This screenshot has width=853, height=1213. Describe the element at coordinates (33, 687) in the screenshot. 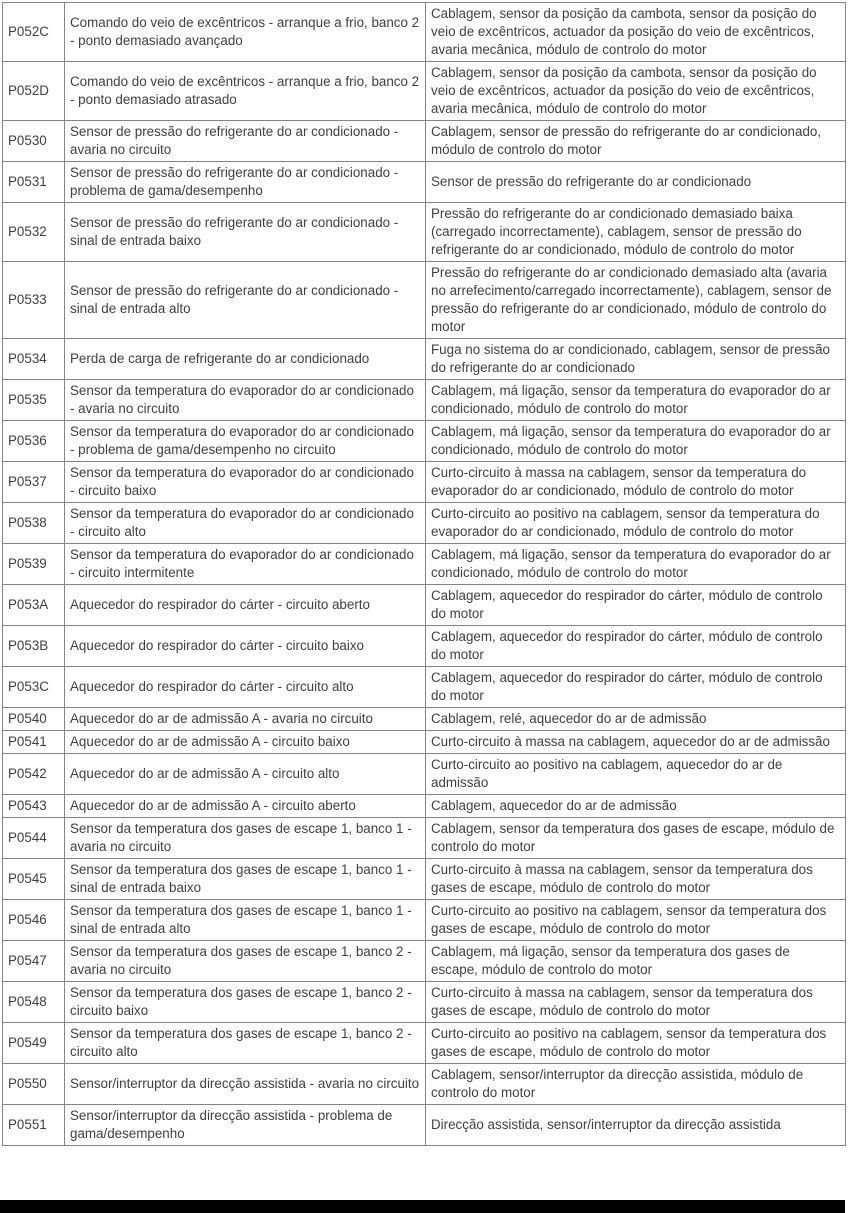

I see `dtc-code-cell: P053C` at that location.